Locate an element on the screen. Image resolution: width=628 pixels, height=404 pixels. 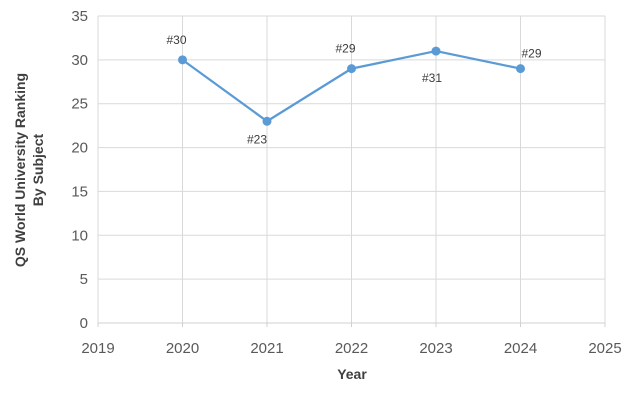
y-axis-title-line2: By Subject is located at coordinates (37, 170).